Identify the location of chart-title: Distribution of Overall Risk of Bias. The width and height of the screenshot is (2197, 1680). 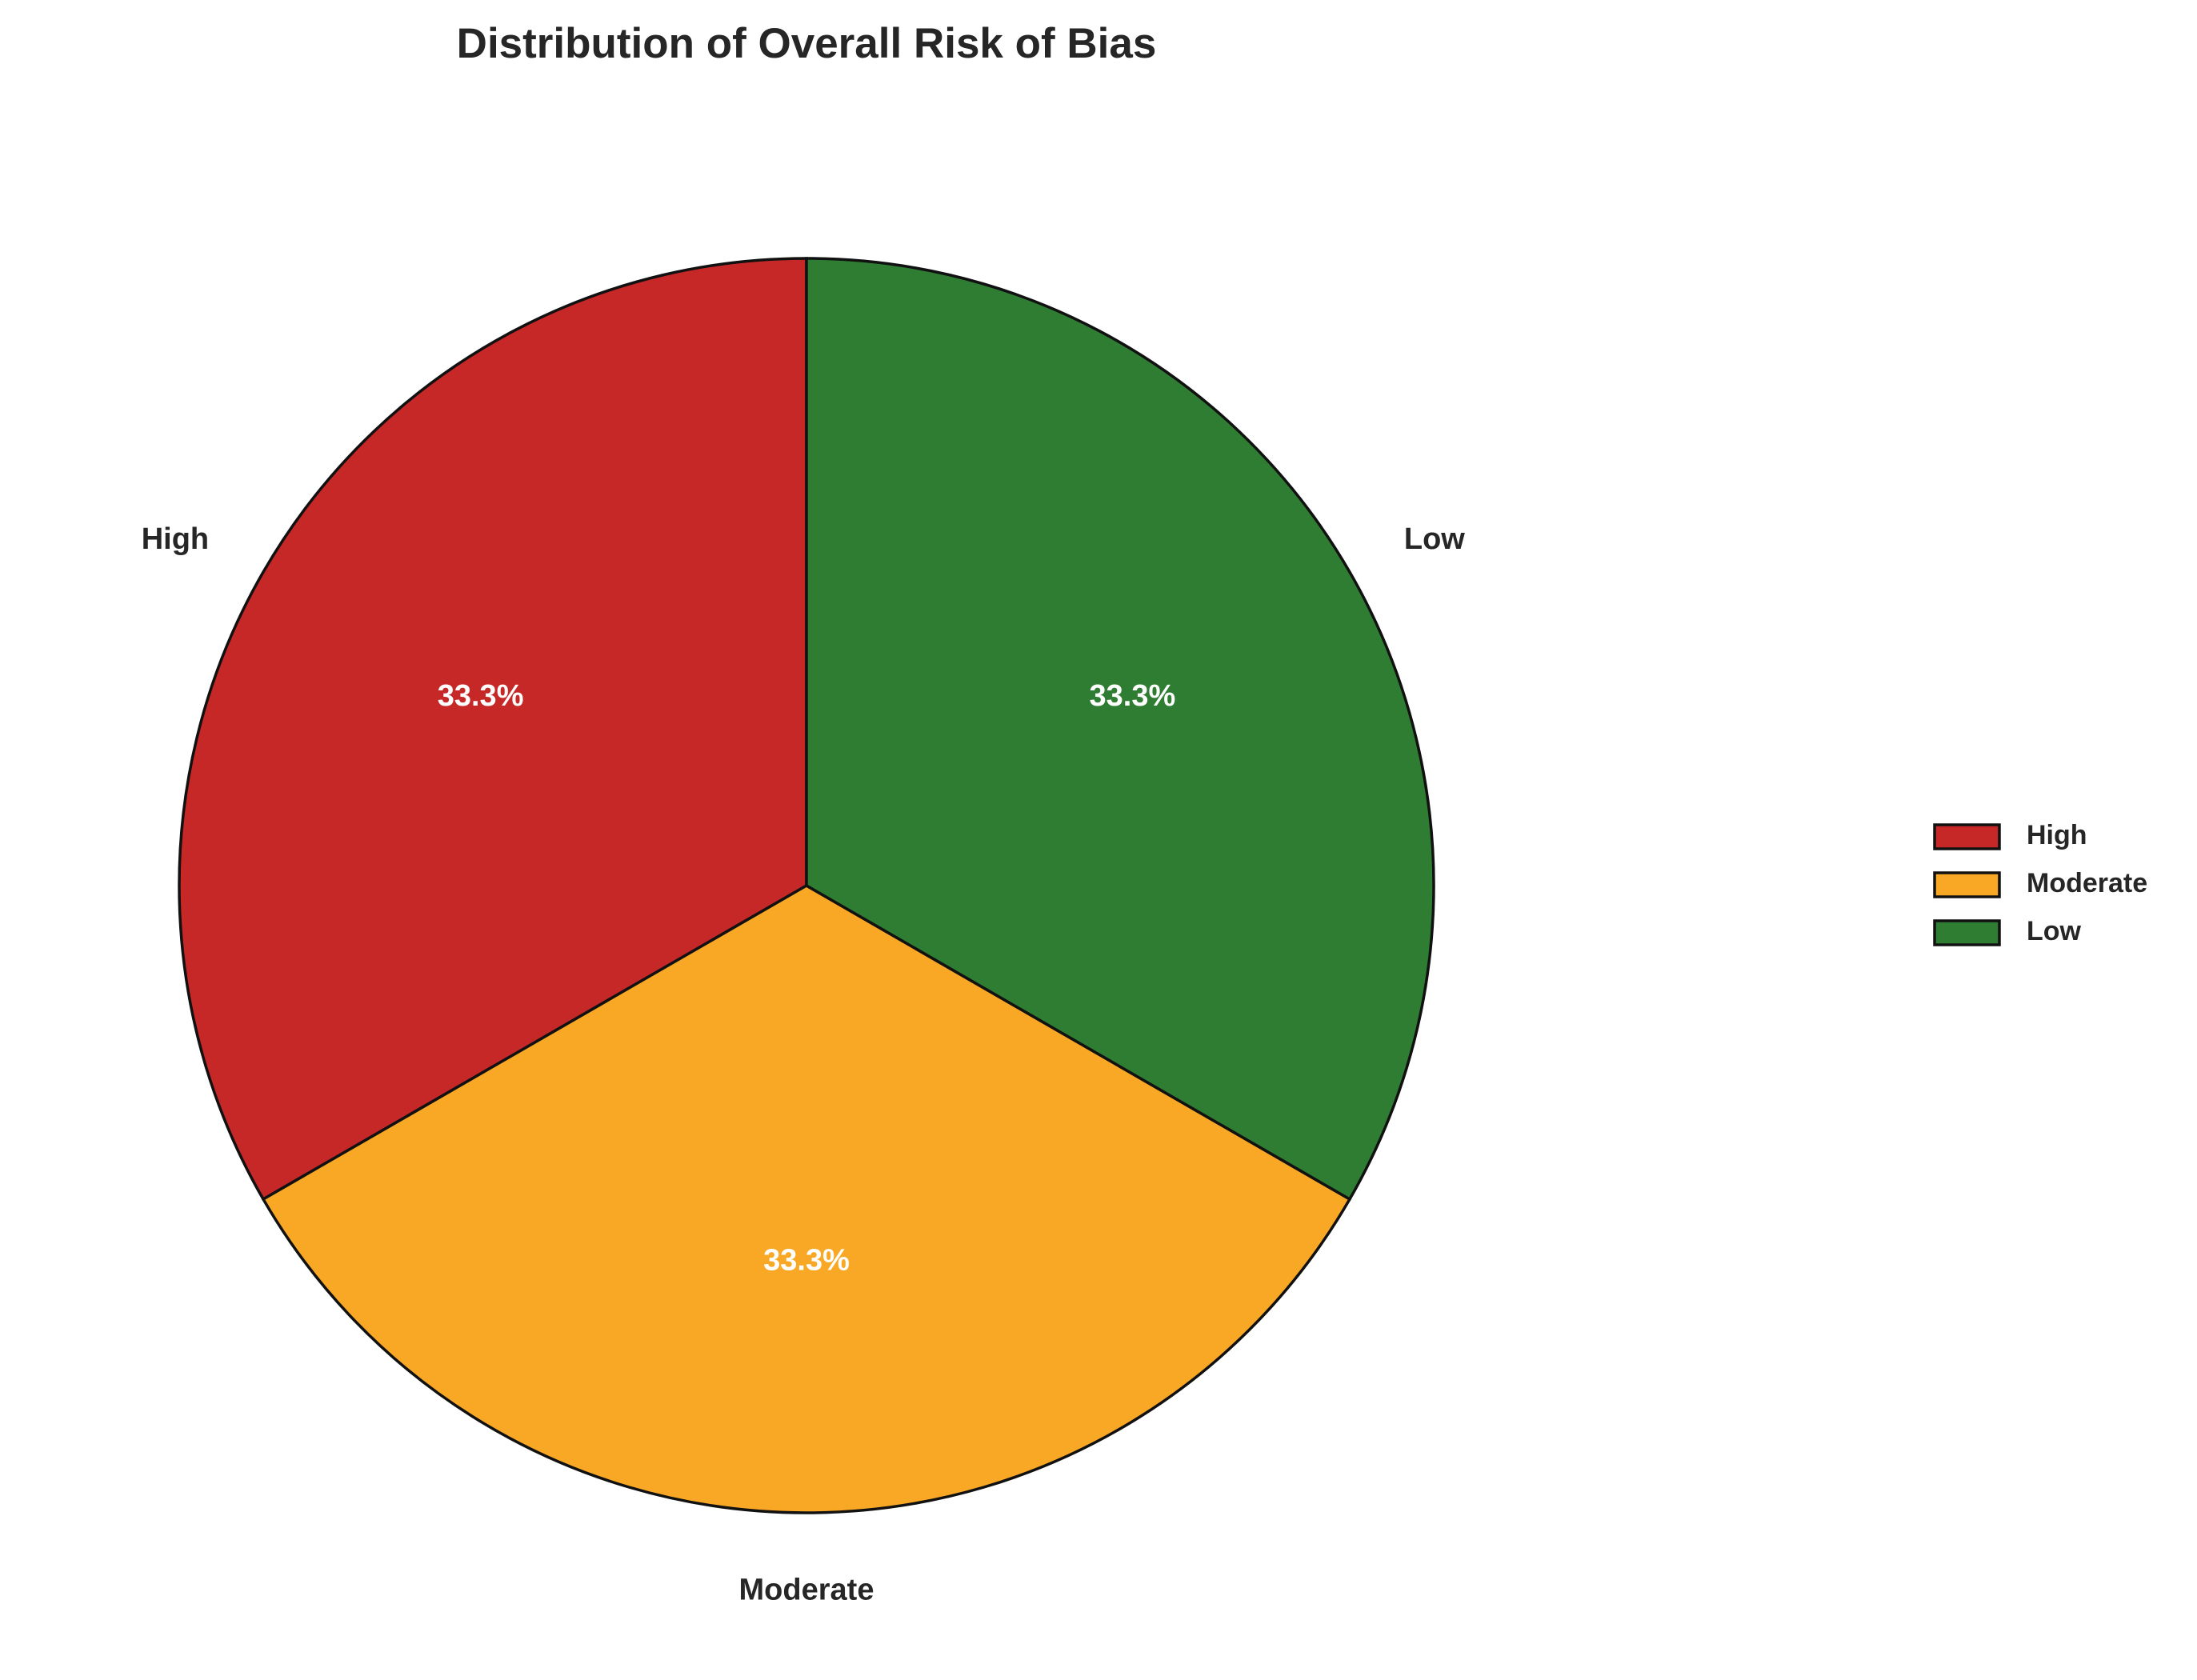
(807, 43).